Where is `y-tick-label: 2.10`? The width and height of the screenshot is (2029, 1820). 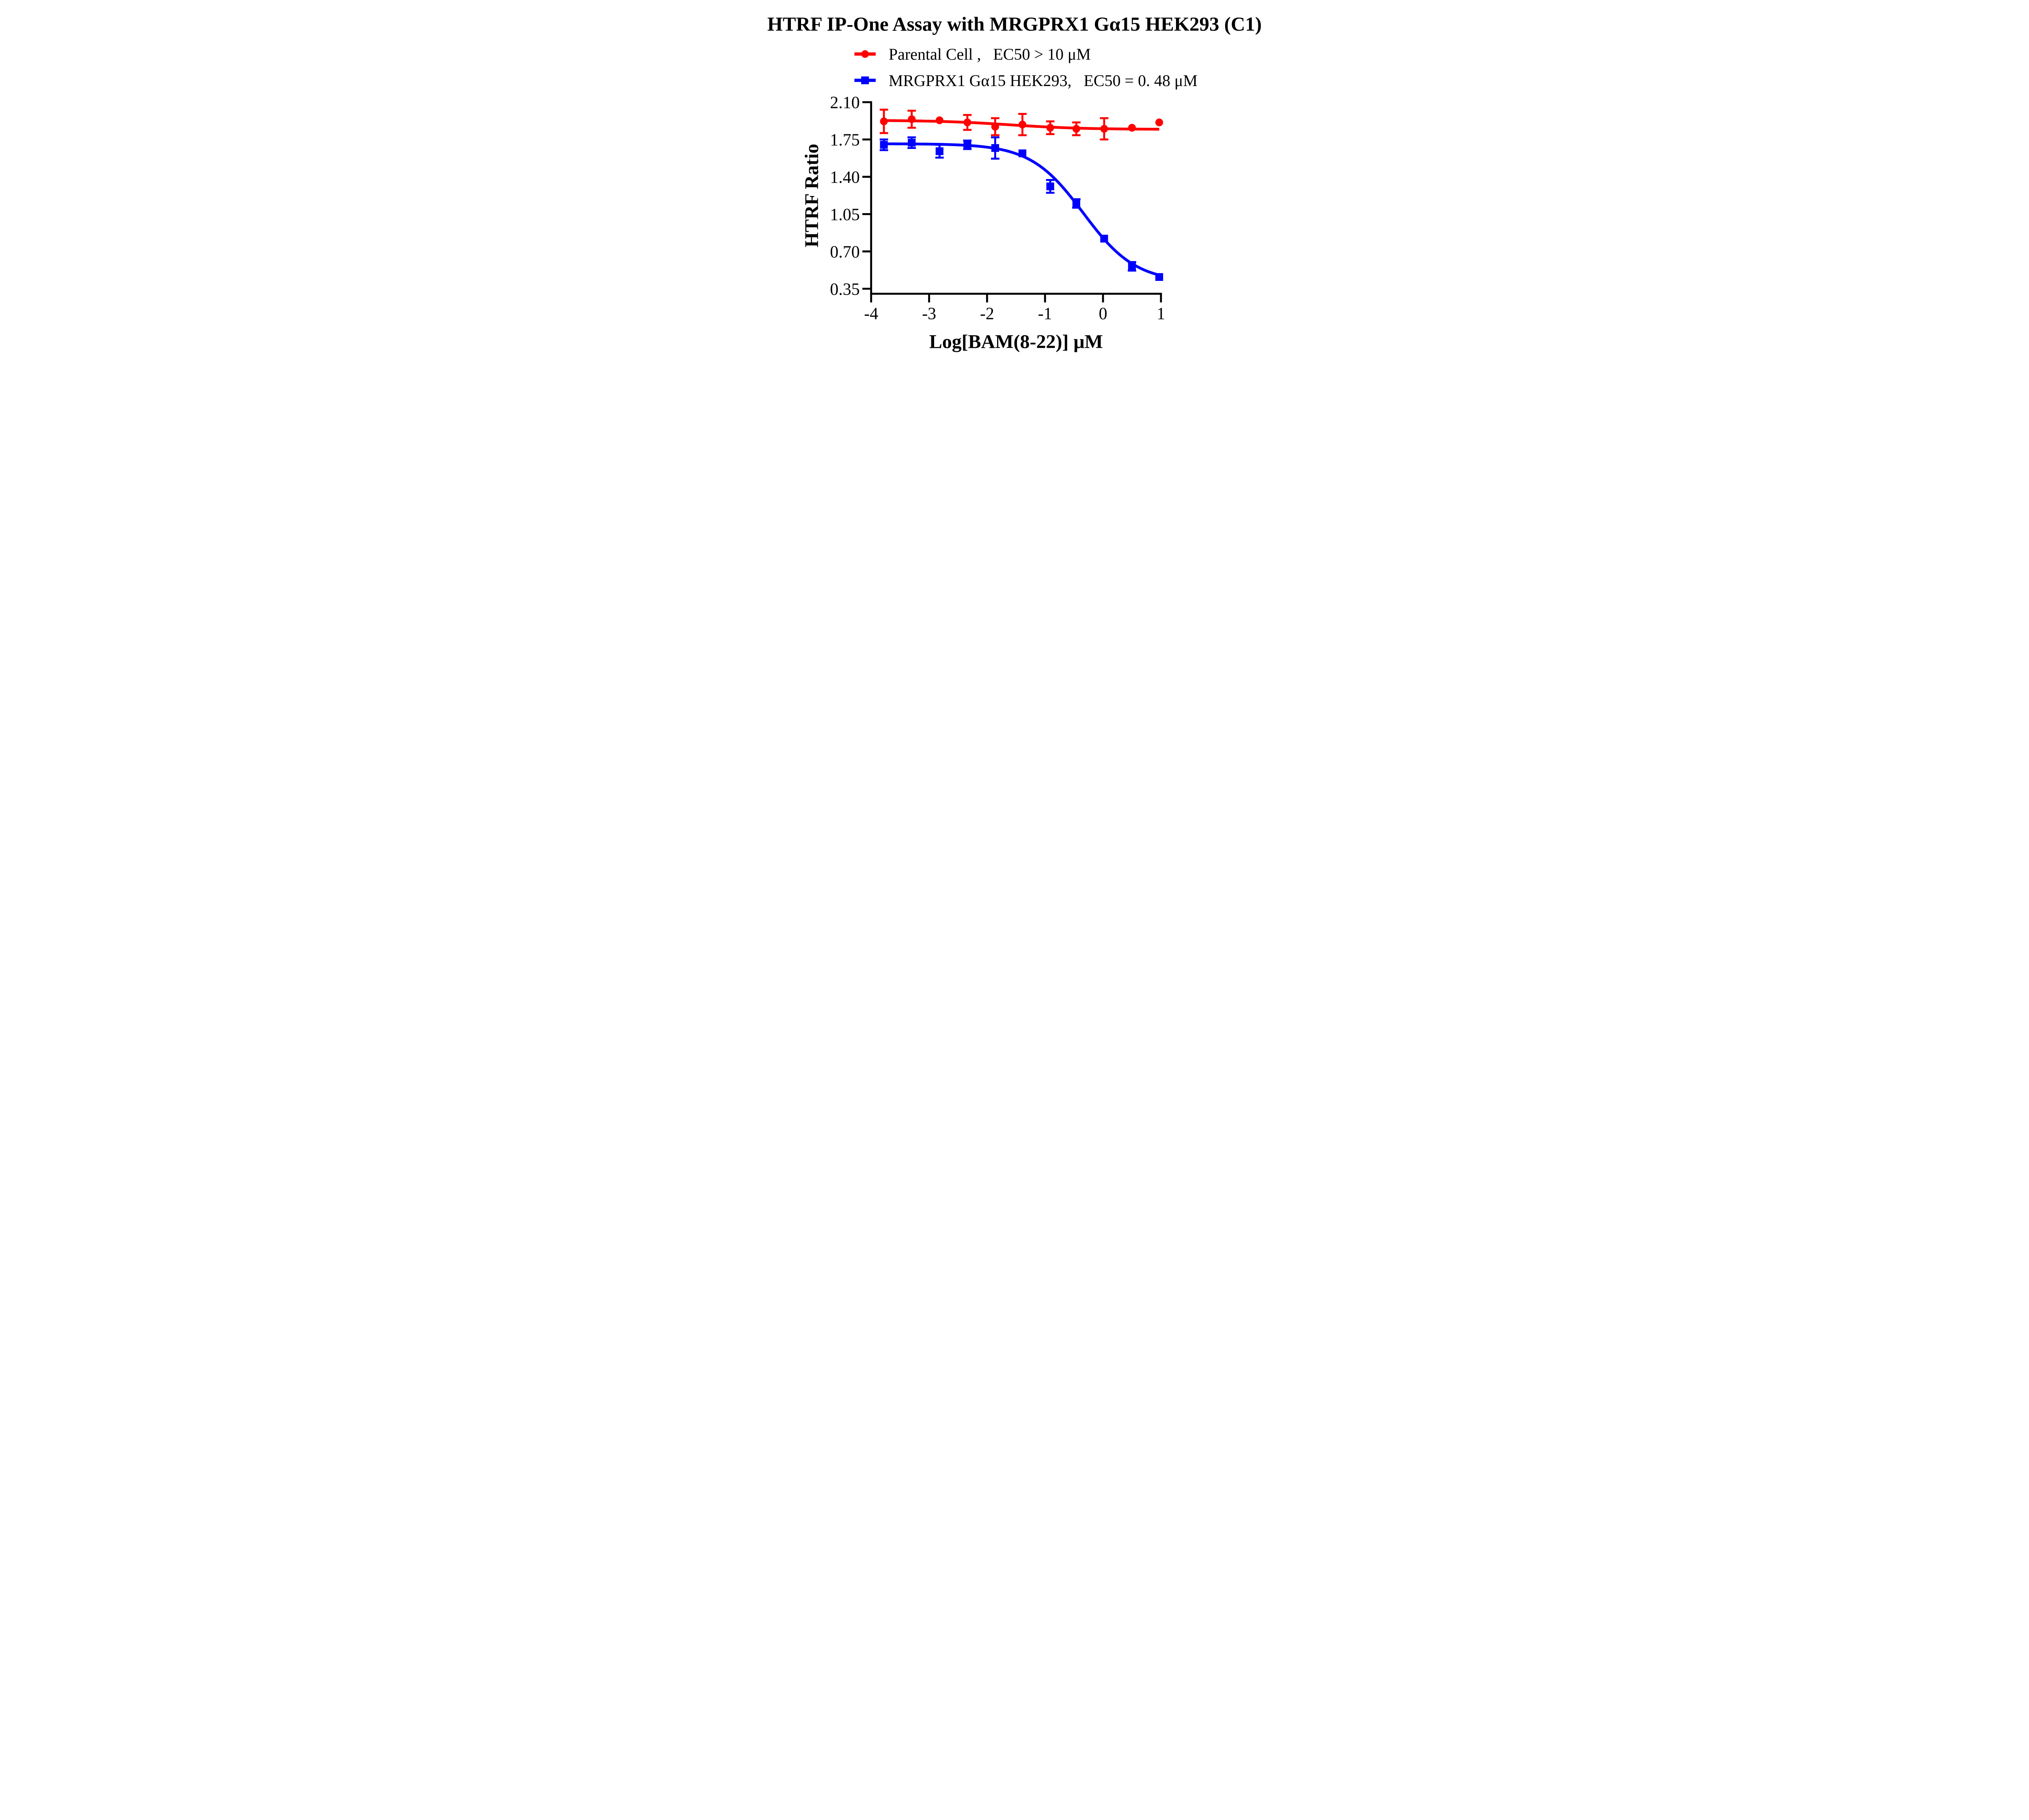
y-tick-label: 2.10 is located at coordinates (844, 103).